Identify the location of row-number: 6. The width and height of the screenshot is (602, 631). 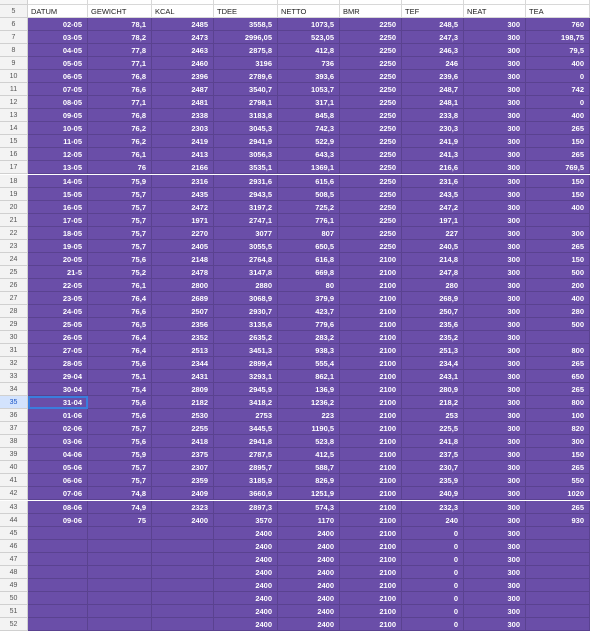
(14, 25).